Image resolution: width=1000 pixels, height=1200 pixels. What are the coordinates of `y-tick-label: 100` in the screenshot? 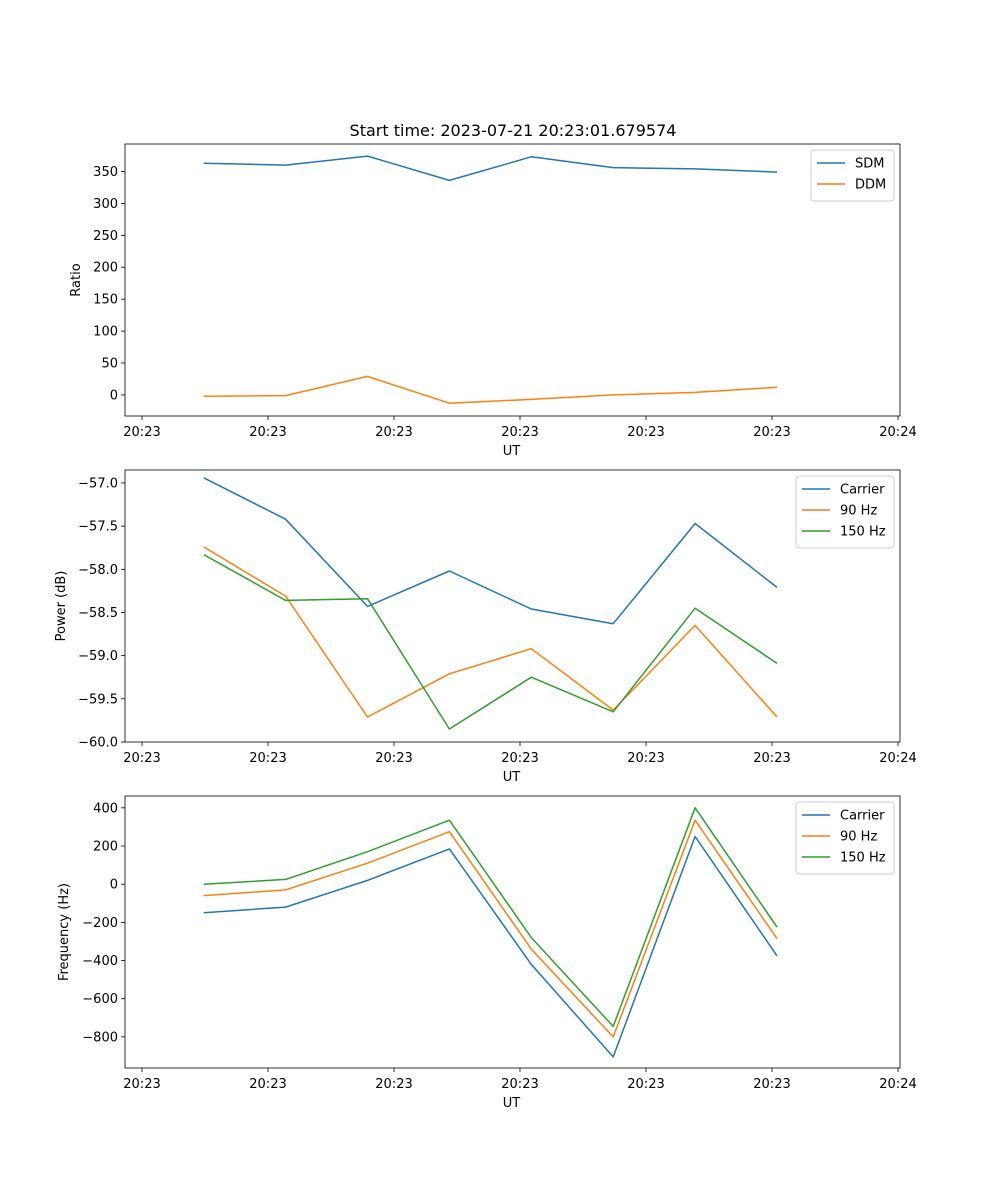 It's located at (105, 332).